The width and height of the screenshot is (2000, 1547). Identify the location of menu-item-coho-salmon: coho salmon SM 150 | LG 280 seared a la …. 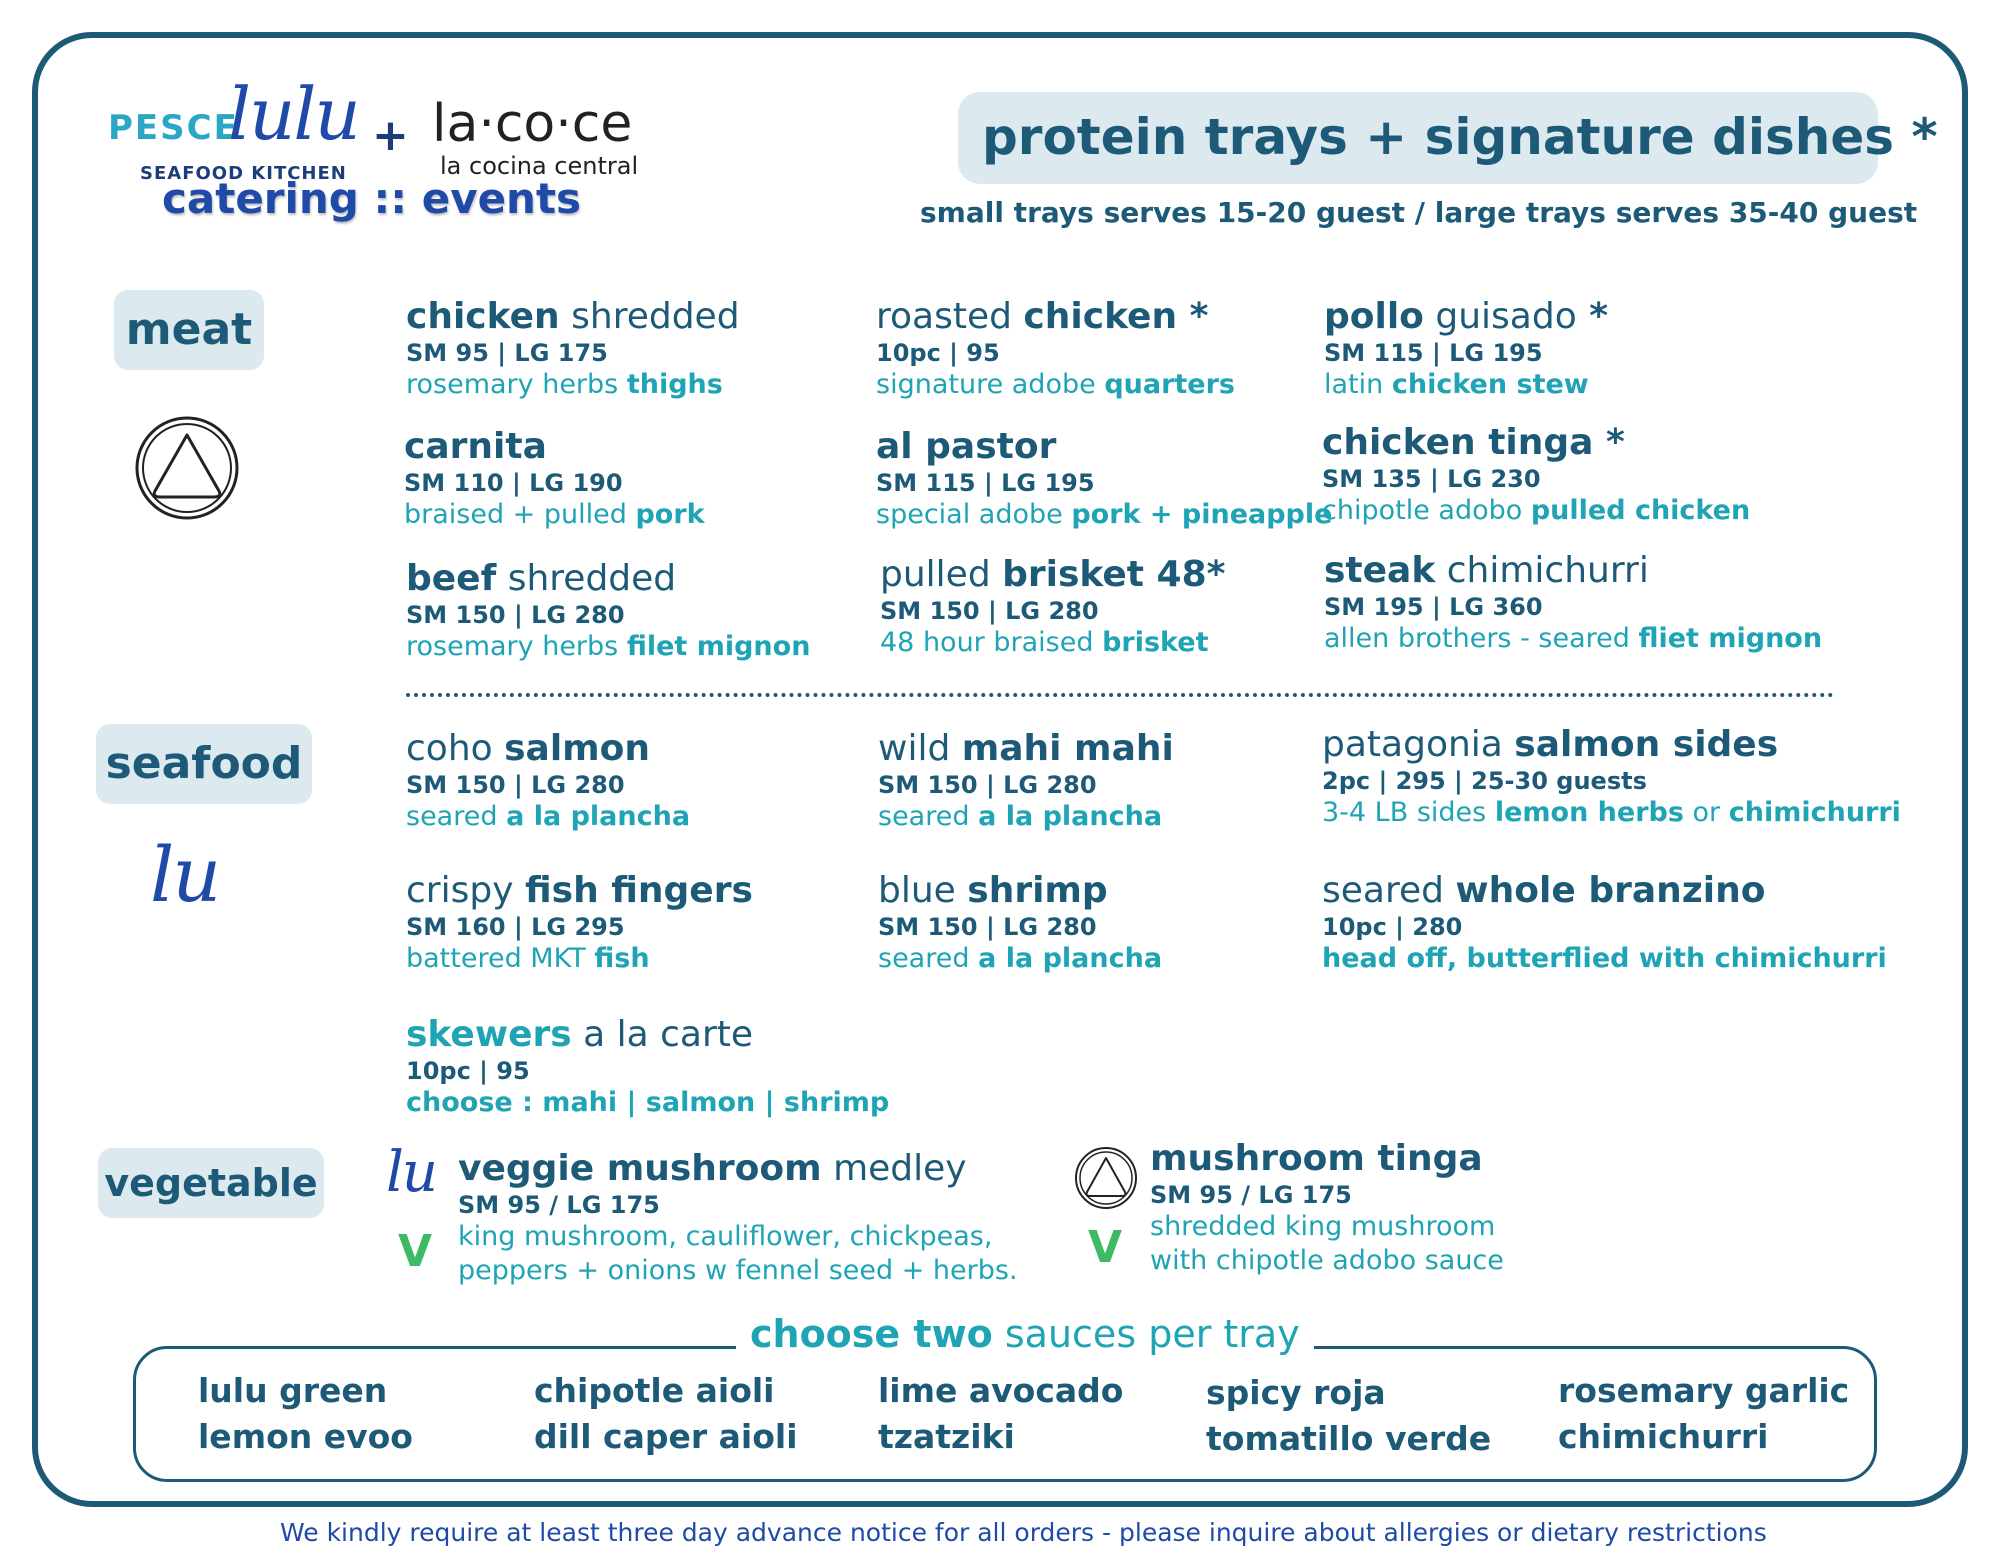
(548, 780).